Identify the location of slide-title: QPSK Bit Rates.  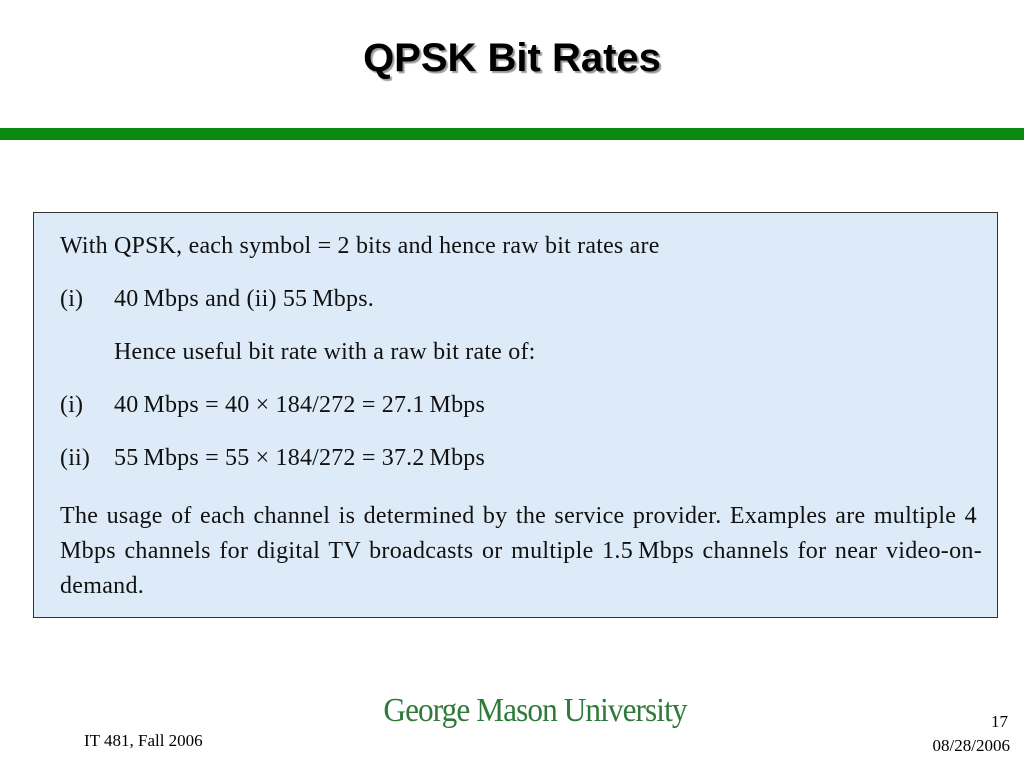
(512, 58).